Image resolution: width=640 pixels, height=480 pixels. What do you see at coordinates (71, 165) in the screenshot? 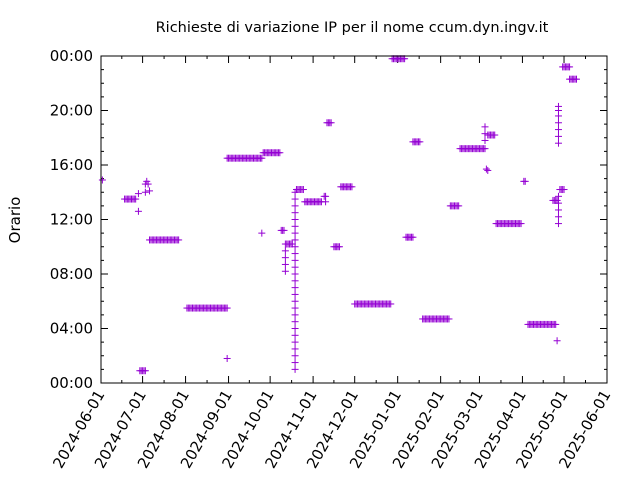
I see `y-tick-label: 16:00` at bounding box center [71, 165].